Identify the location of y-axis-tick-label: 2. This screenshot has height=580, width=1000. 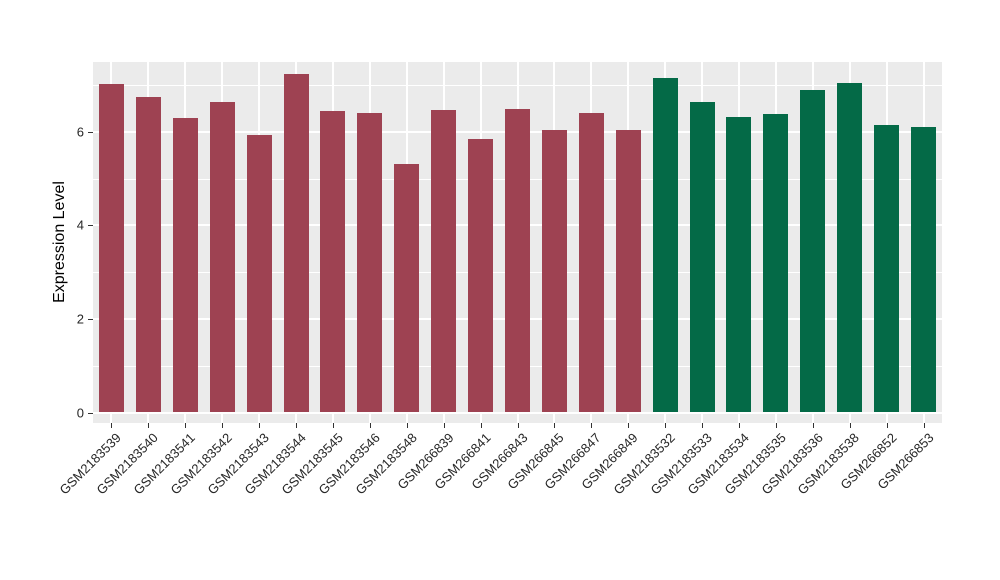
(80, 319).